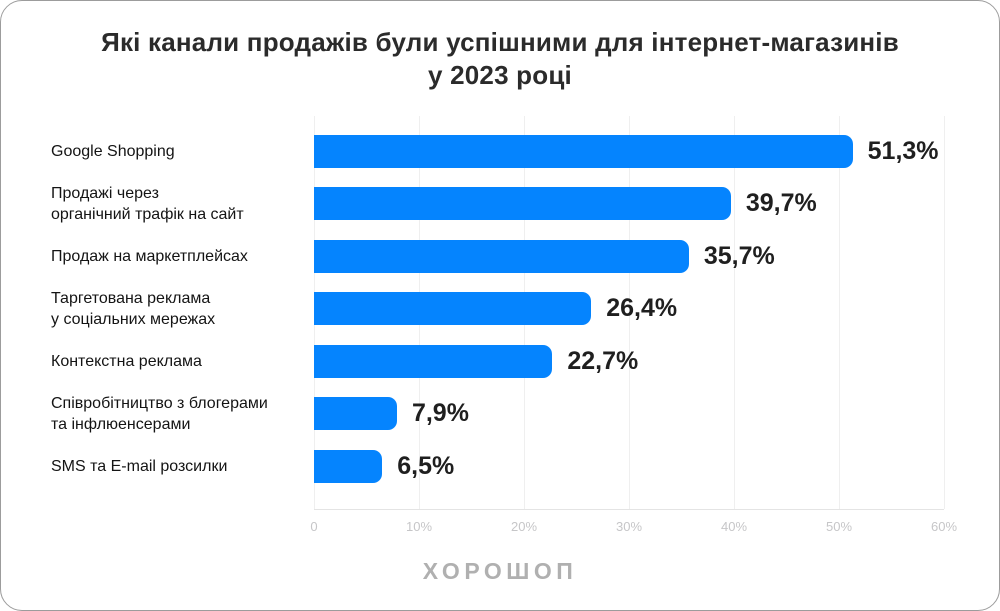  I want to click on axis-tick-label: 10%, so click(419, 526).